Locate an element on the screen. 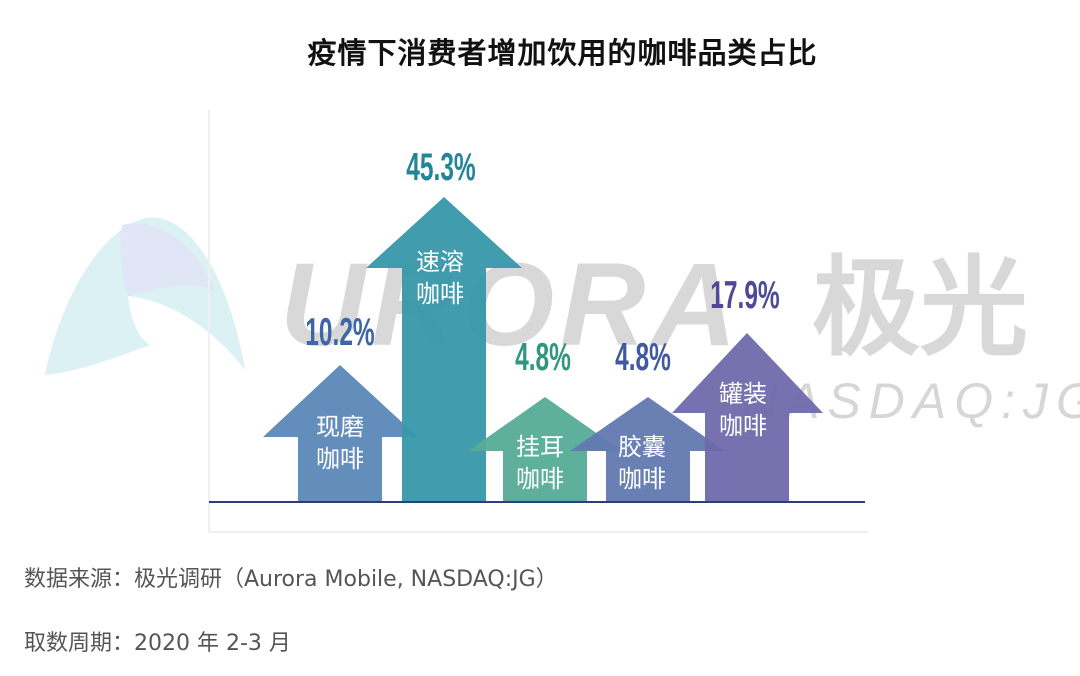  value-label: 45.3% is located at coordinates (440, 166).